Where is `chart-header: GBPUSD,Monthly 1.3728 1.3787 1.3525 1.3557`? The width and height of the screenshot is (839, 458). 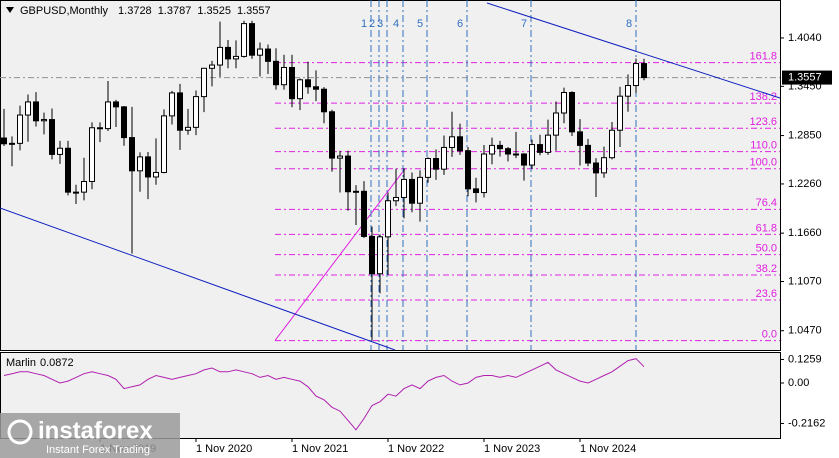 chart-header: GBPUSD,Monthly 1.3728 1.3787 1.3525 1.3557 is located at coordinates (145, 11).